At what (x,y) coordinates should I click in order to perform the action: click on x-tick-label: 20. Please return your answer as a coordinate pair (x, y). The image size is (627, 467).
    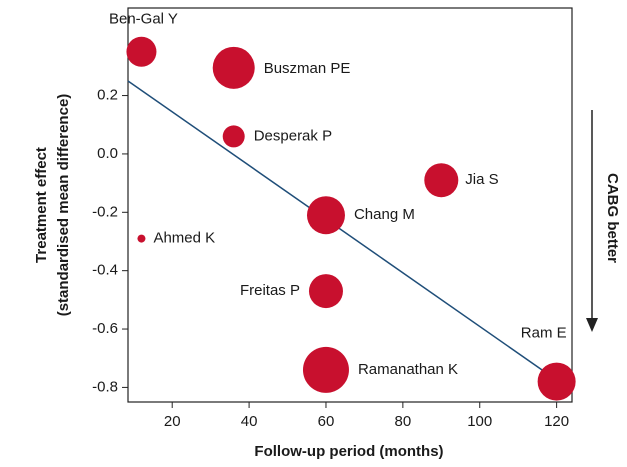
    Looking at the image, I should click on (172, 421).